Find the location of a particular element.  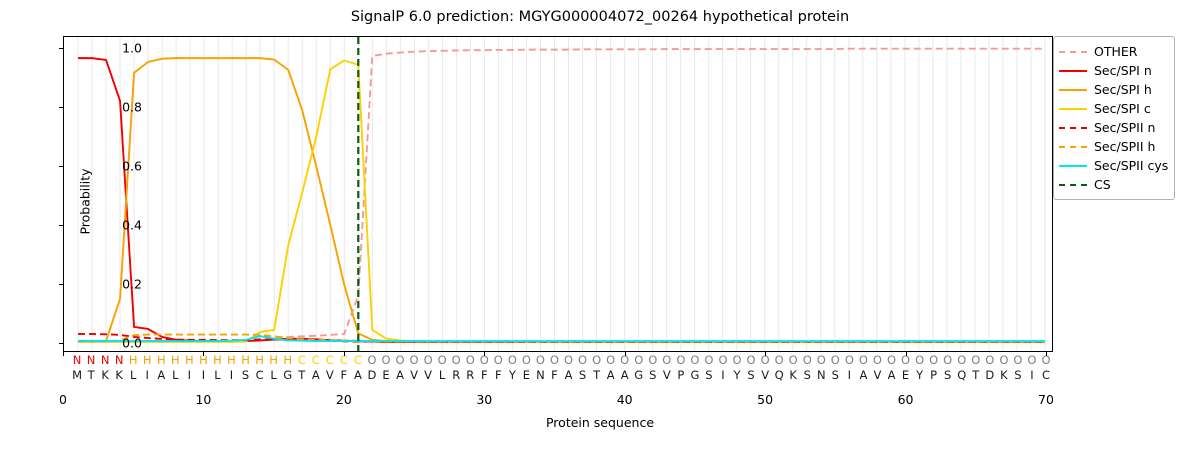

legend-item-sec-spi-c: Sec/SPI c is located at coordinates (1113, 108).